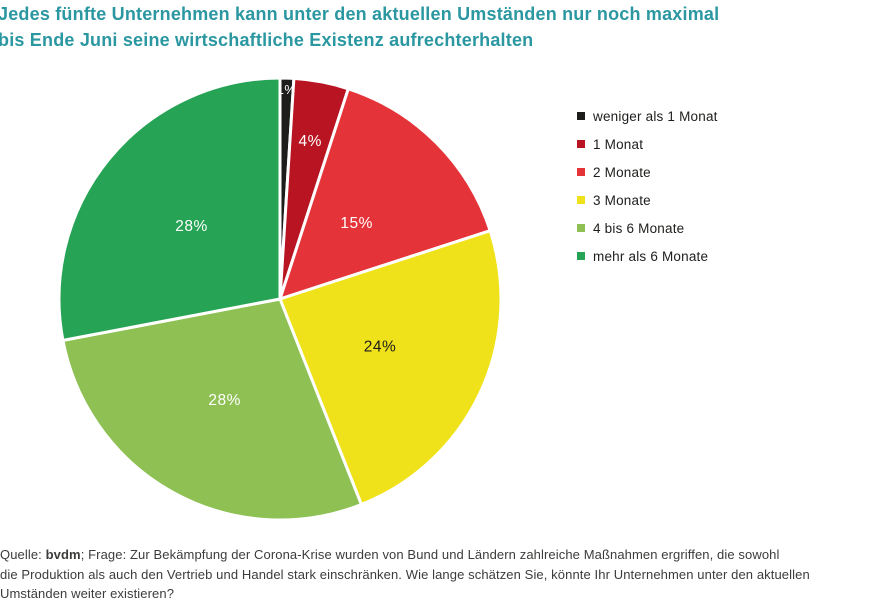 Image resolution: width=876 pixels, height=598 pixels. Describe the element at coordinates (647, 144) in the screenshot. I see `legend-item-1: 1 Monat` at that location.